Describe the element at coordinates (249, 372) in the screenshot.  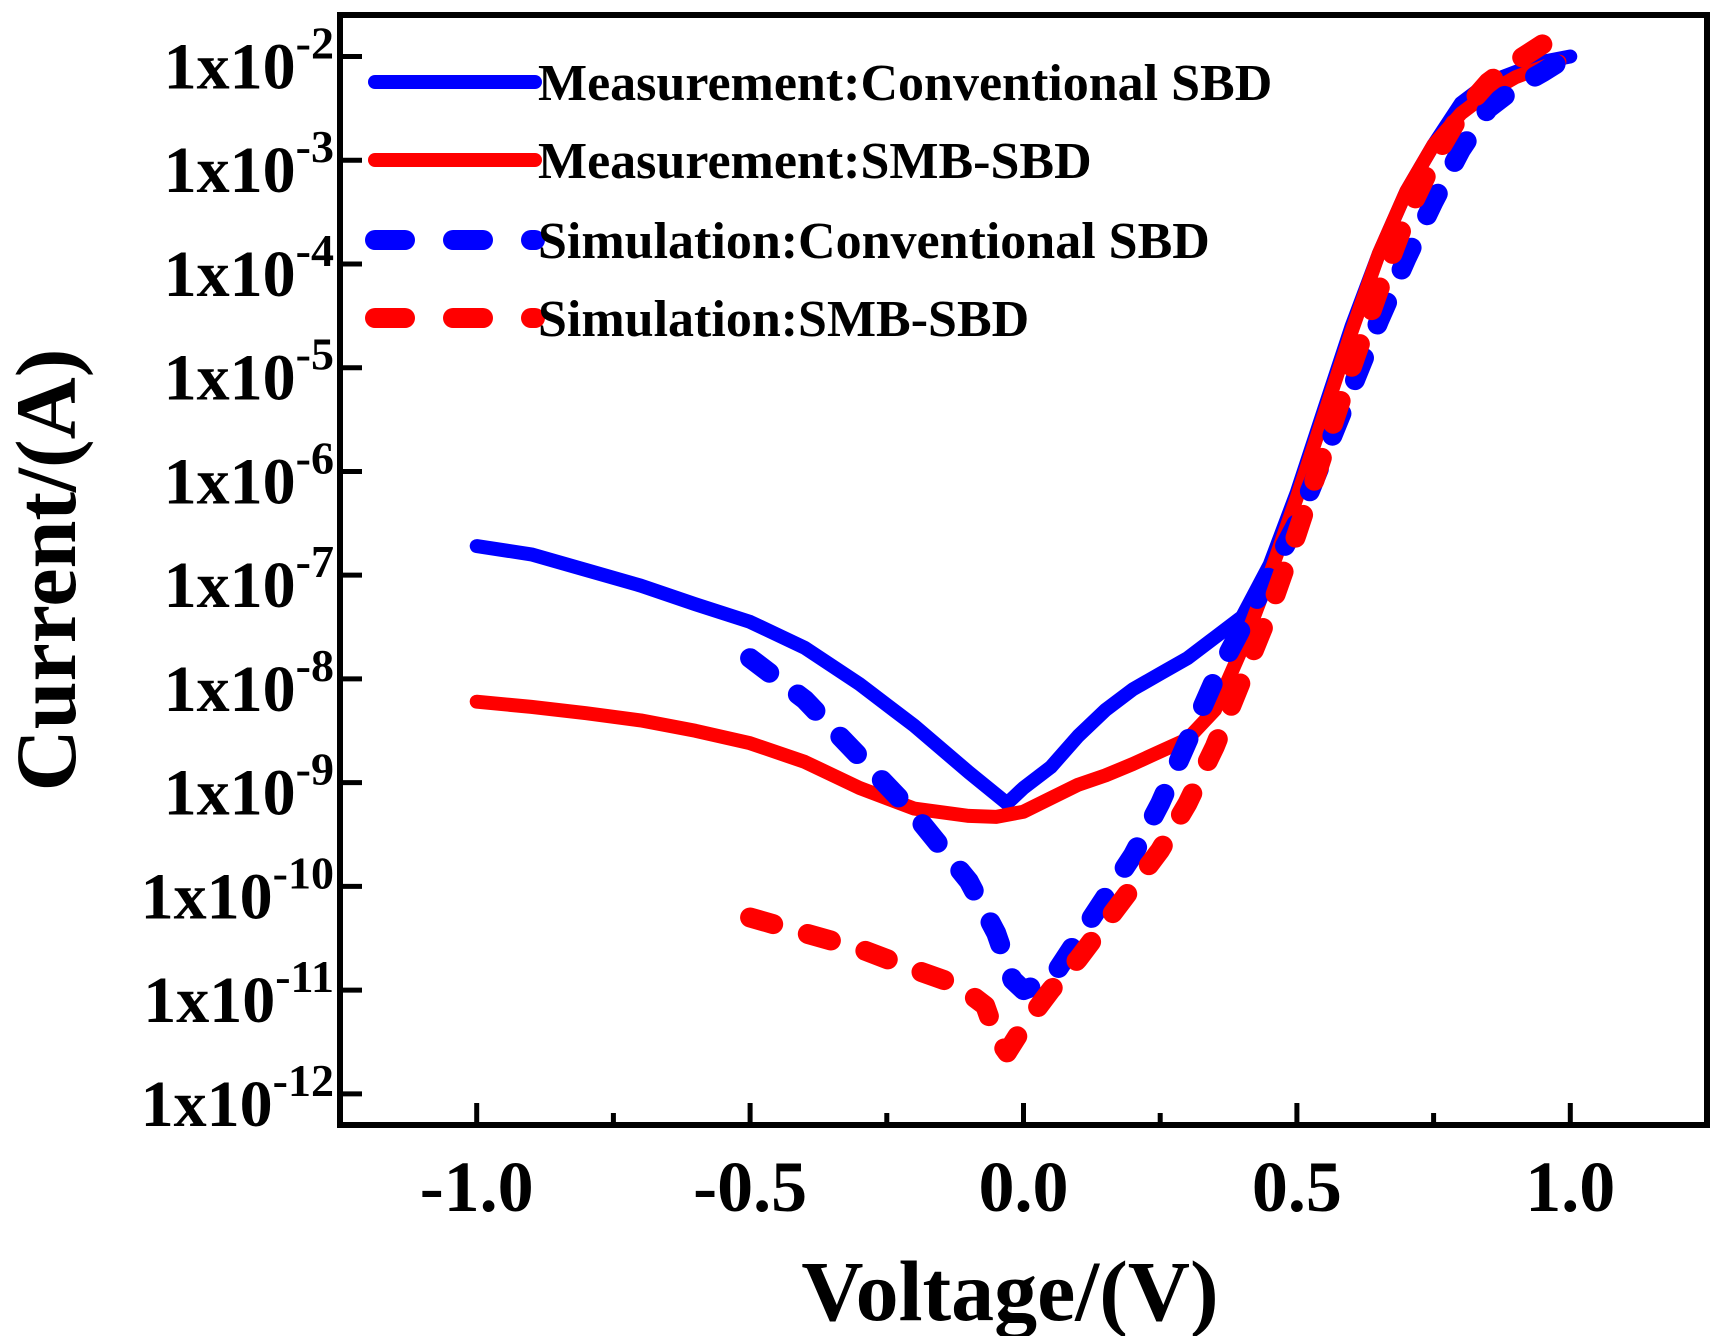
I see `y-tick-label: 1x10⁻⁵` at that location.